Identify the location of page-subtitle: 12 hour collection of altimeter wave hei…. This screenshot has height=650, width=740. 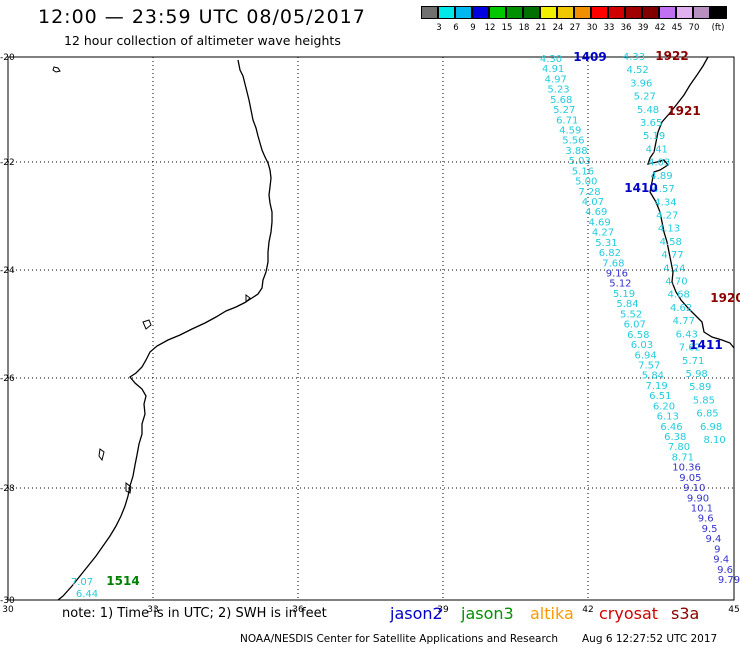
(202, 40).